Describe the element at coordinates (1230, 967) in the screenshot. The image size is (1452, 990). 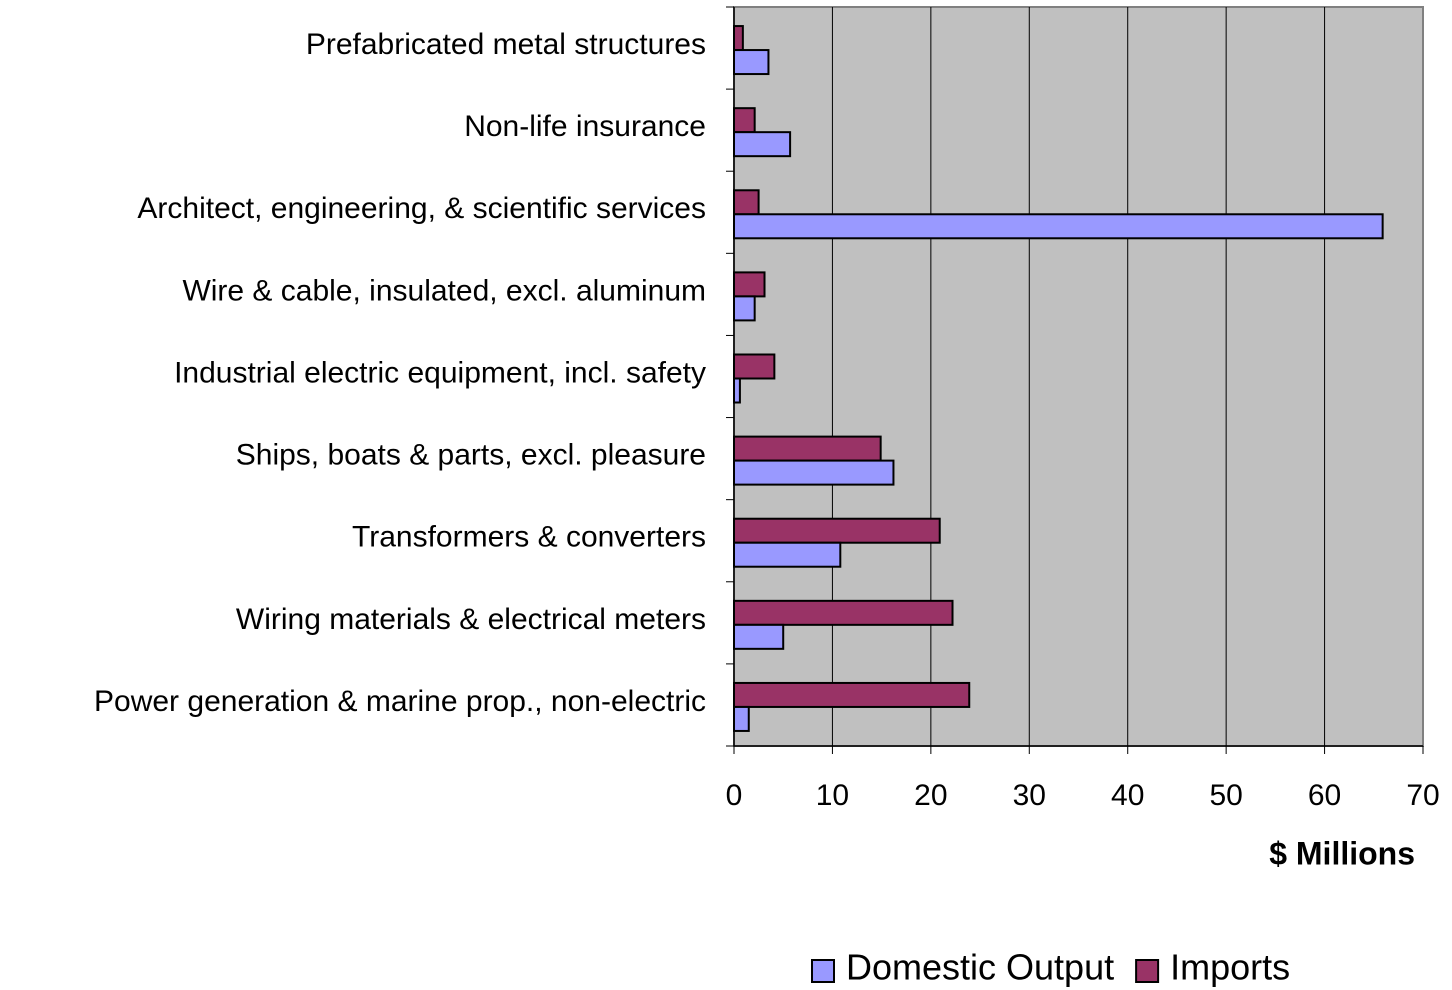
I see `legend-label: Imports` at that location.